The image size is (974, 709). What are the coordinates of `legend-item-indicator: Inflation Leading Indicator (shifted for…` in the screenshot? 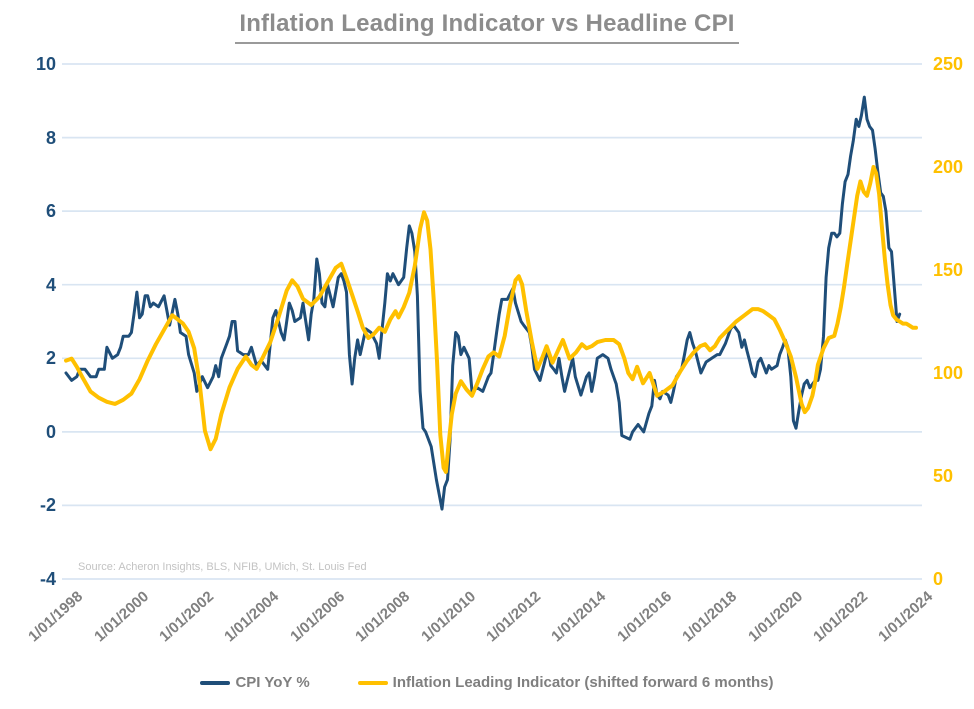 It's located at (565, 682).